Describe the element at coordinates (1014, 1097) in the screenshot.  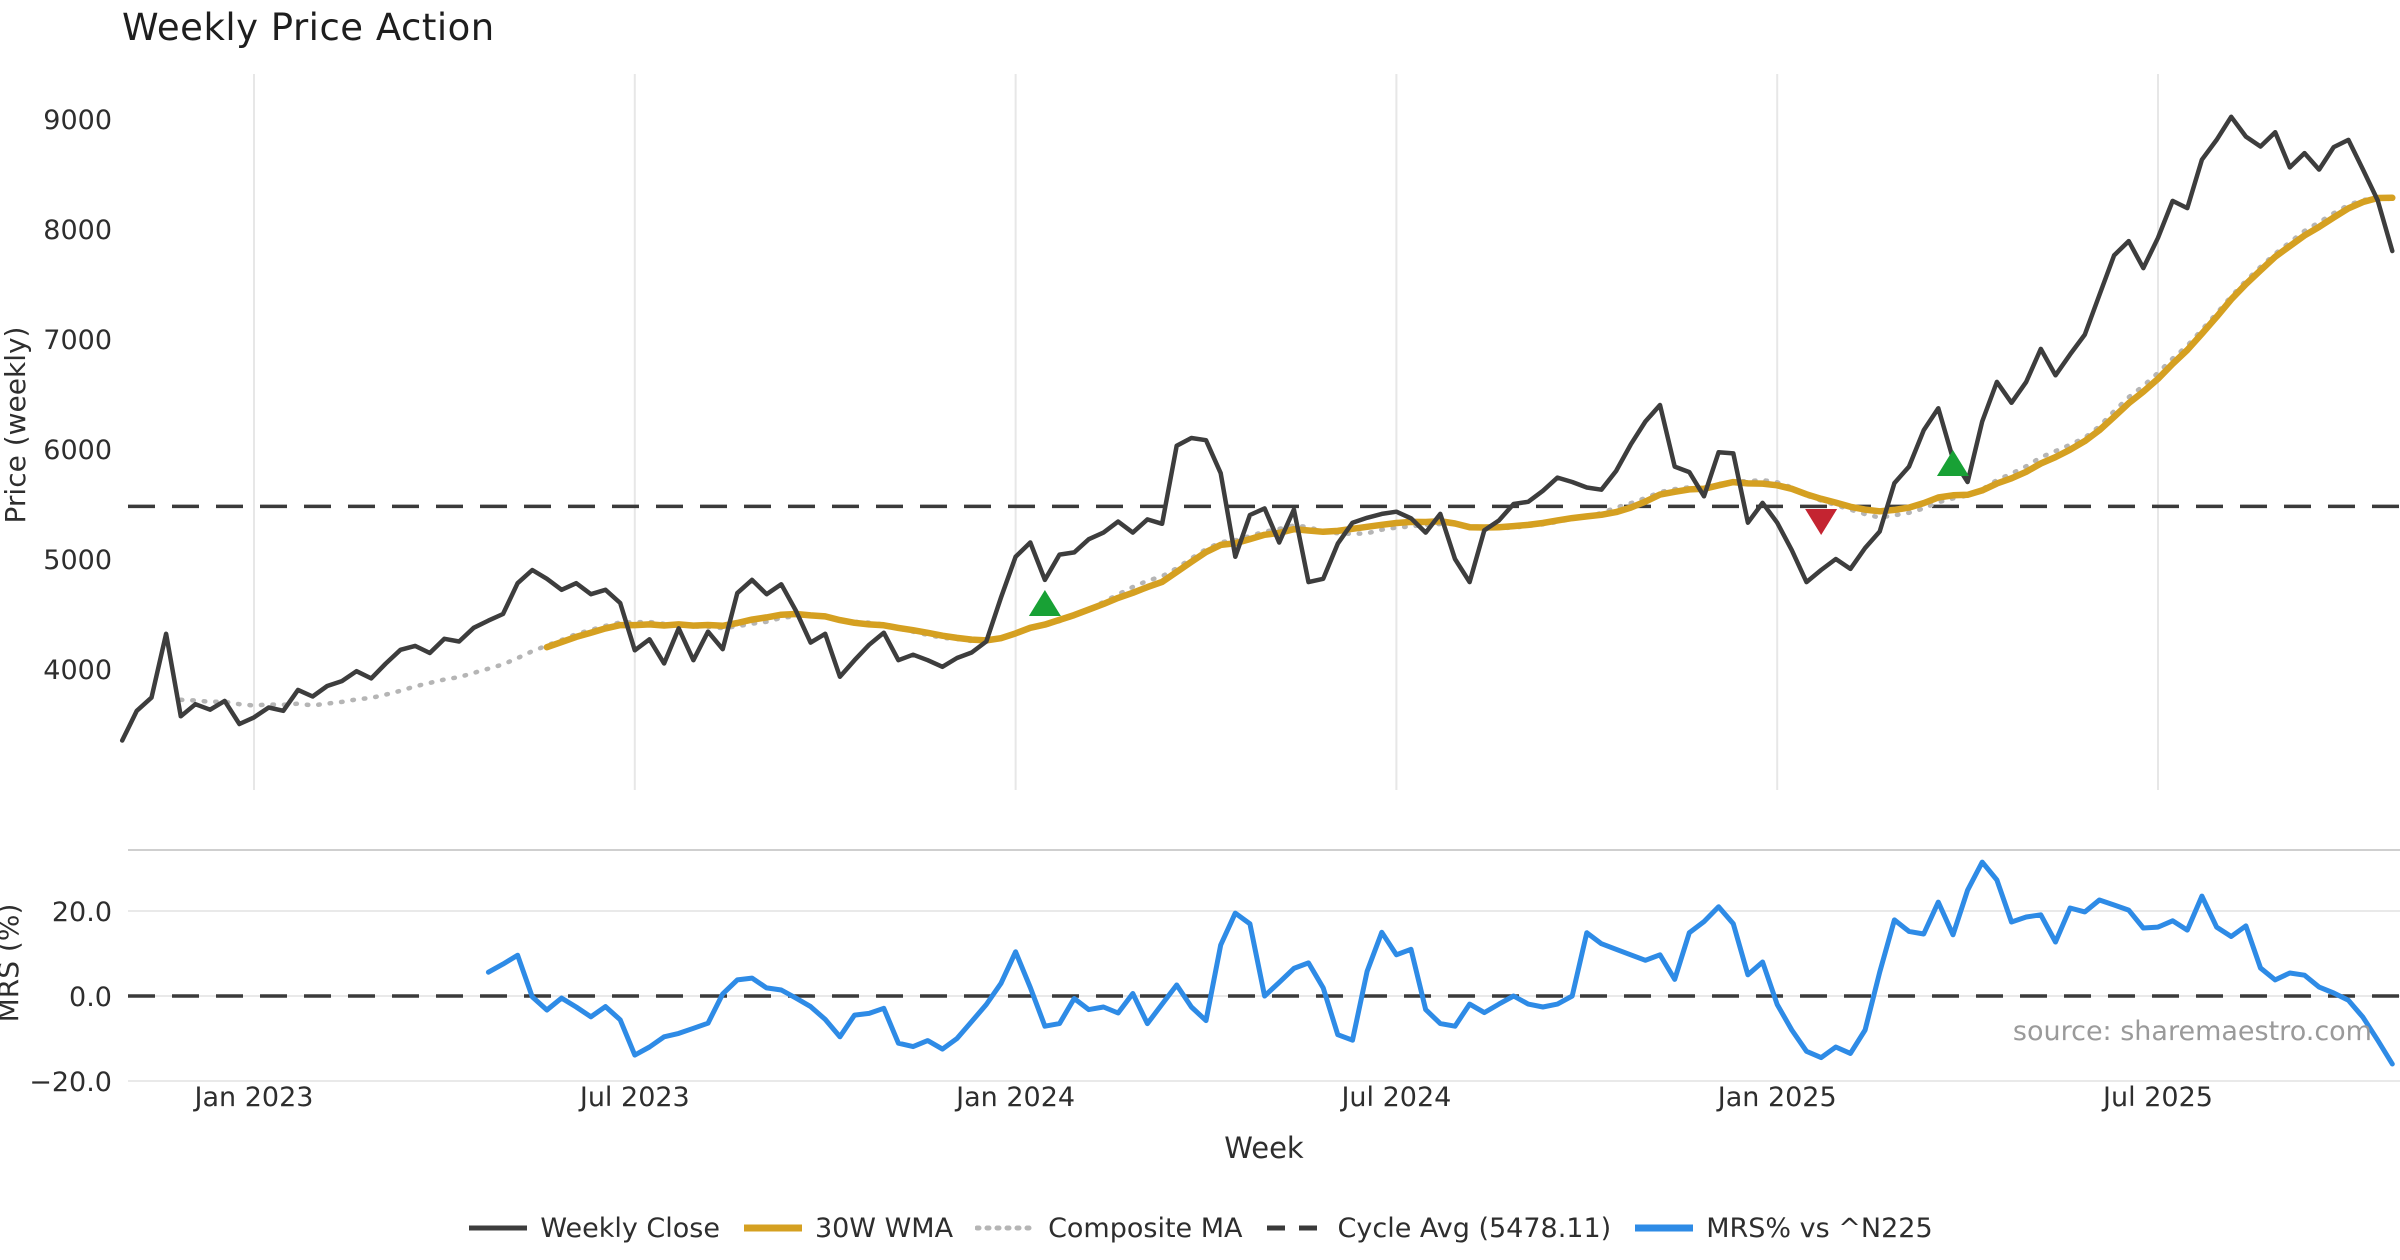
I see `date-axis-tick: Jan 2024` at that location.